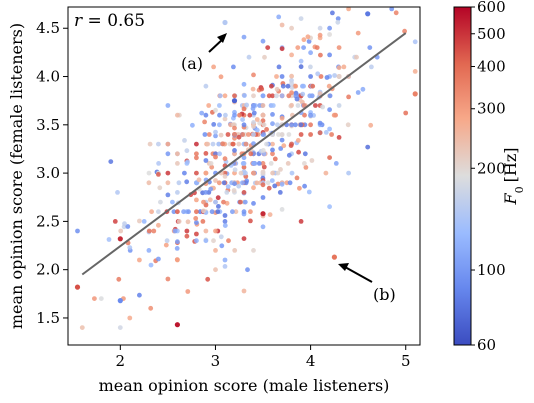 This screenshot has height=403, width=534. I want to click on x-axis-label: mean opinion score (male listeners), so click(244, 385).